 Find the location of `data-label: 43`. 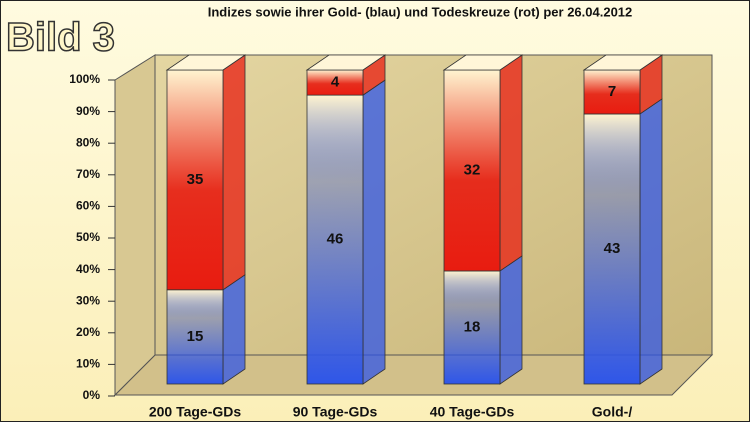

data-label: 43 is located at coordinates (612, 248).